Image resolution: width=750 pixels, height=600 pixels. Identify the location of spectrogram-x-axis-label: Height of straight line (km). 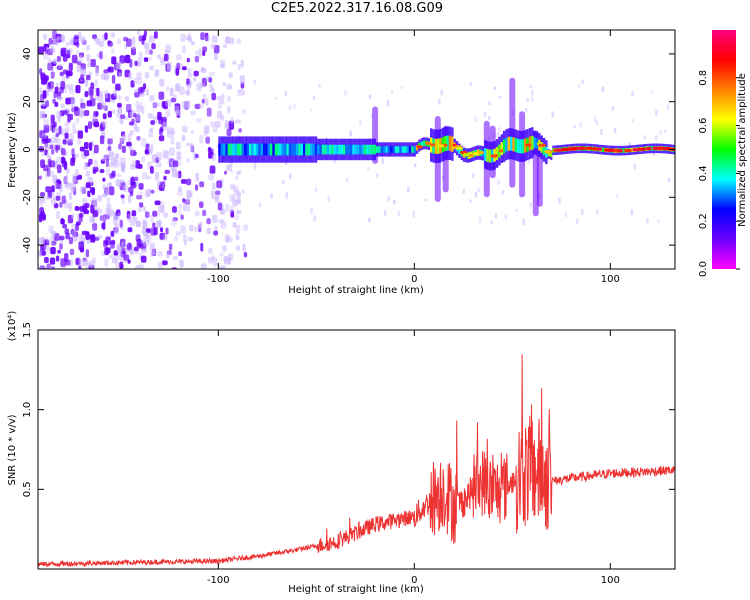
(356, 290).